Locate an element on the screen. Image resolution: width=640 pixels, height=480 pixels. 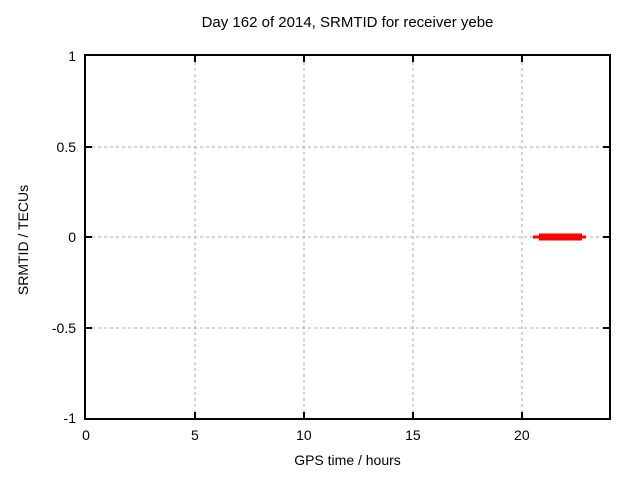
x-tick-label: 0 is located at coordinates (86, 435).